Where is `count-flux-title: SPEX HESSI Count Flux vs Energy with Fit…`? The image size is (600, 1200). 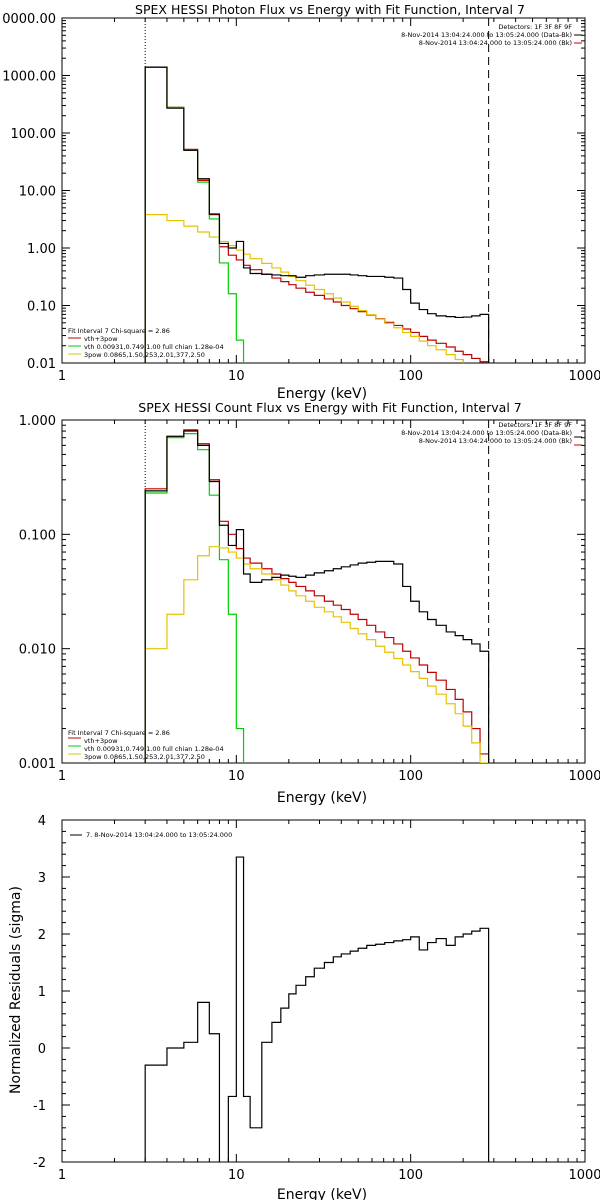 count-flux-title: SPEX HESSI Count Flux vs Energy with Fit… is located at coordinates (329, 407).